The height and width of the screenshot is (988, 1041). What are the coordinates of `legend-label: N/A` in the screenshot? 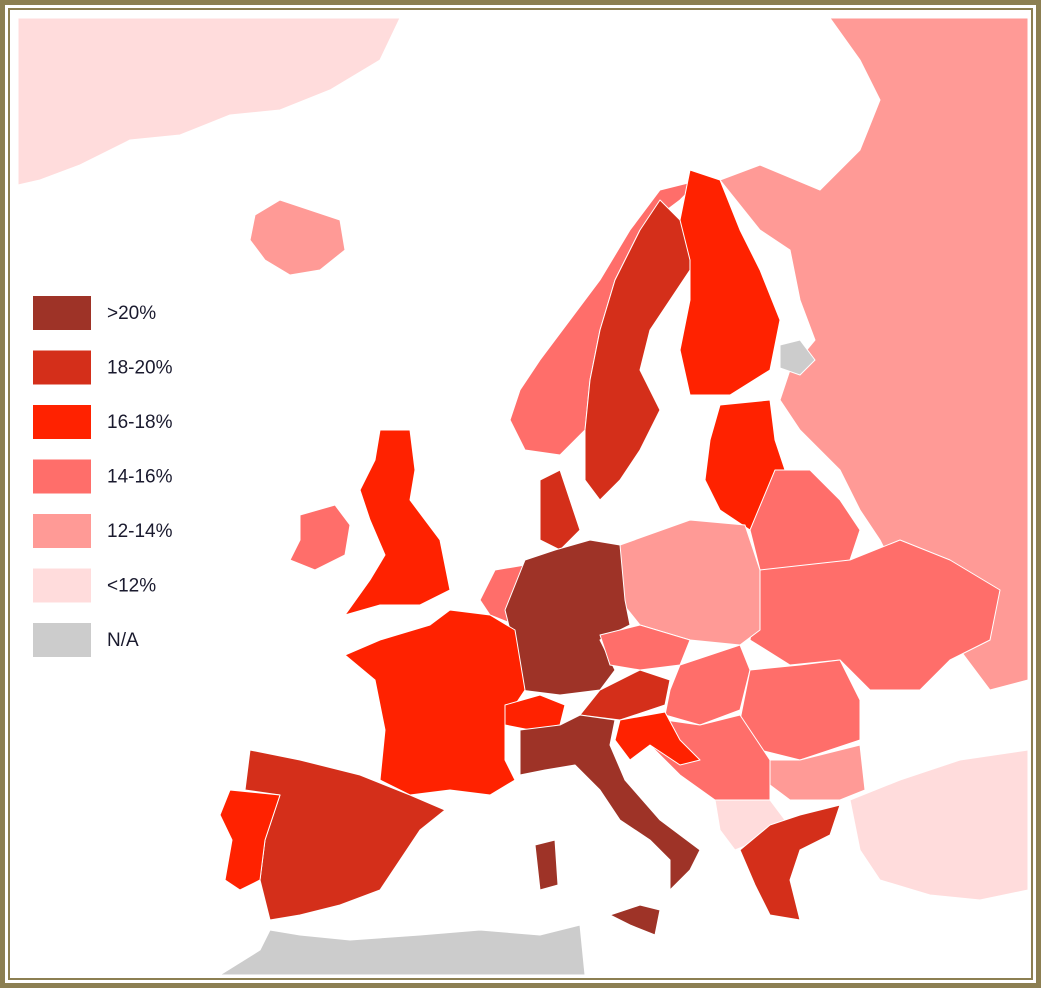 It's located at (123, 640).